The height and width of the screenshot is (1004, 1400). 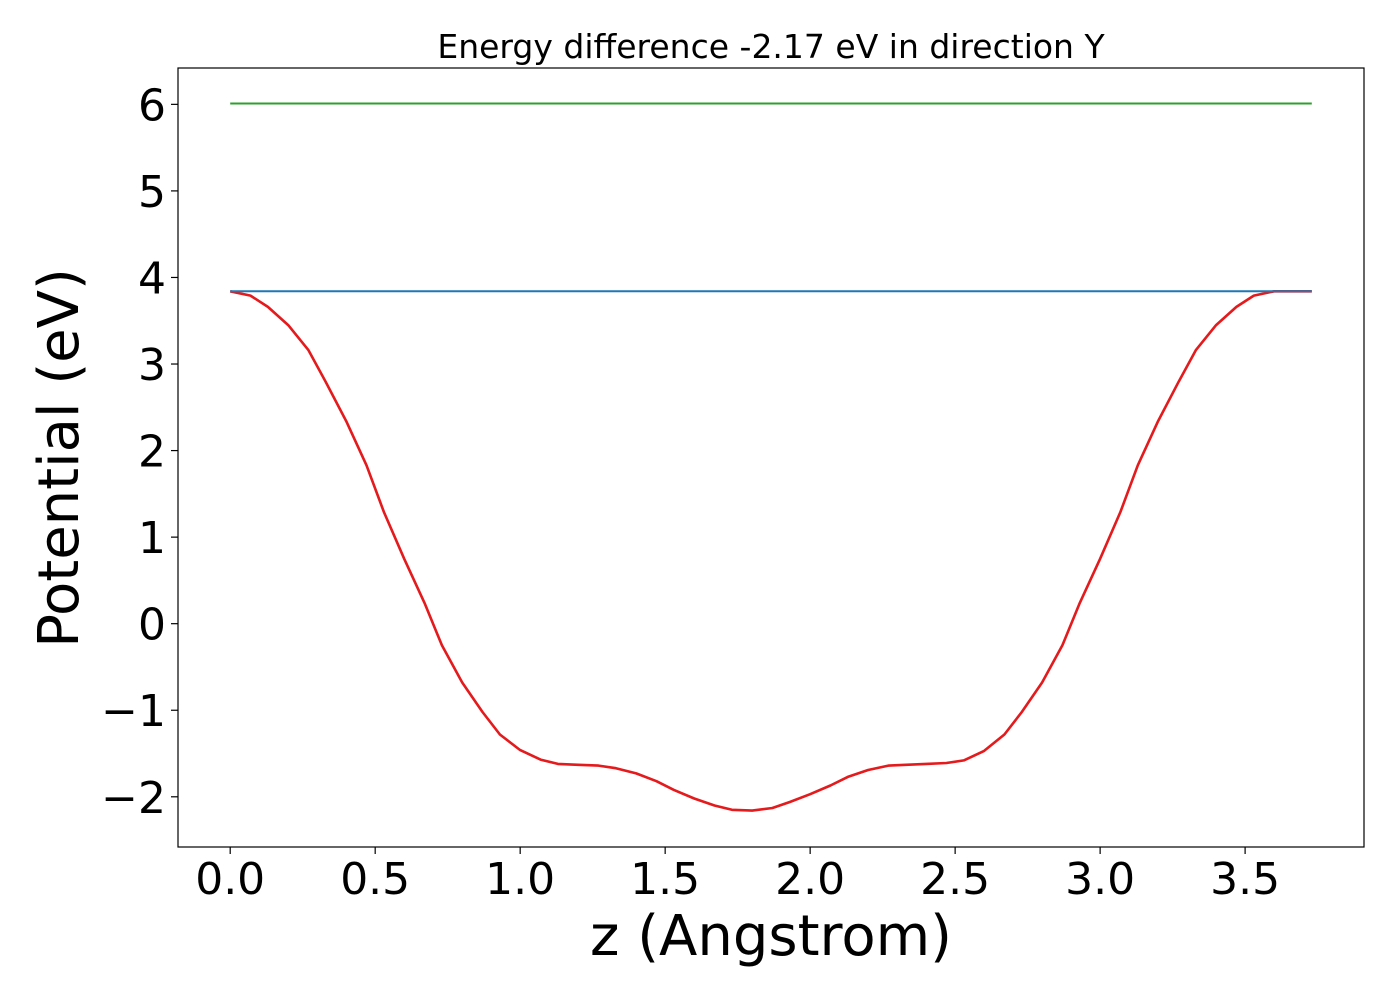 What do you see at coordinates (520, 879) in the screenshot?
I see `x-tick-label: 1.0` at bounding box center [520, 879].